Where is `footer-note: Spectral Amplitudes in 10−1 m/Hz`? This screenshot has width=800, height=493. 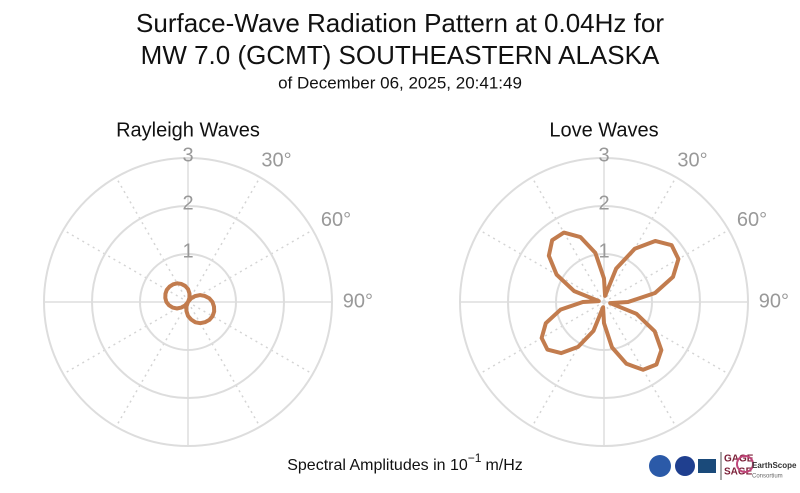
footer-note: Spectral Amplitudes in 10−1 m/Hz is located at coordinates (405, 462).